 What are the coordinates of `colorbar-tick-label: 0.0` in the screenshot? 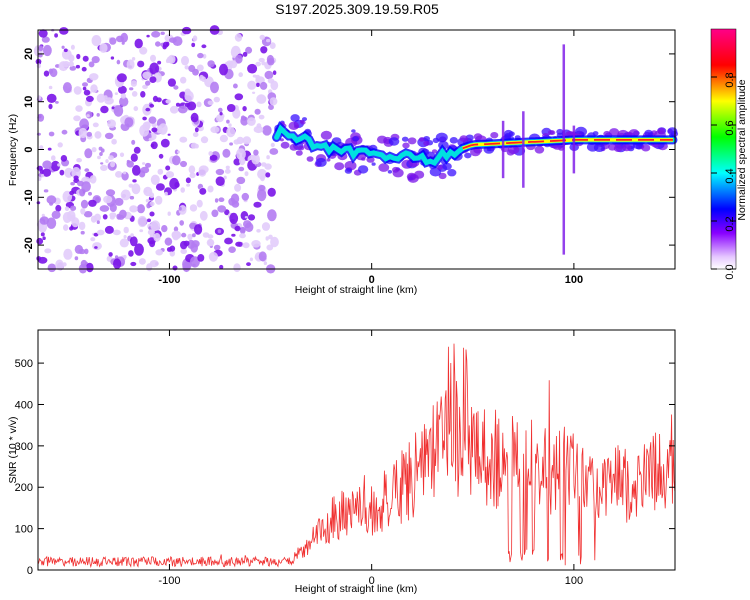 It's located at (730, 271).